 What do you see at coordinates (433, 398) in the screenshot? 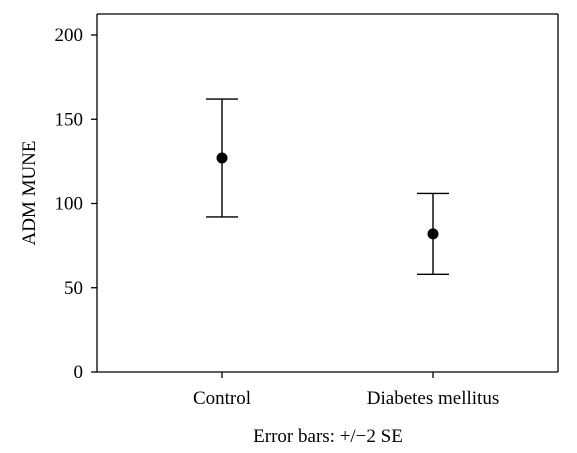
I see `x-tick-label: Diabetes mellitus` at bounding box center [433, 398].